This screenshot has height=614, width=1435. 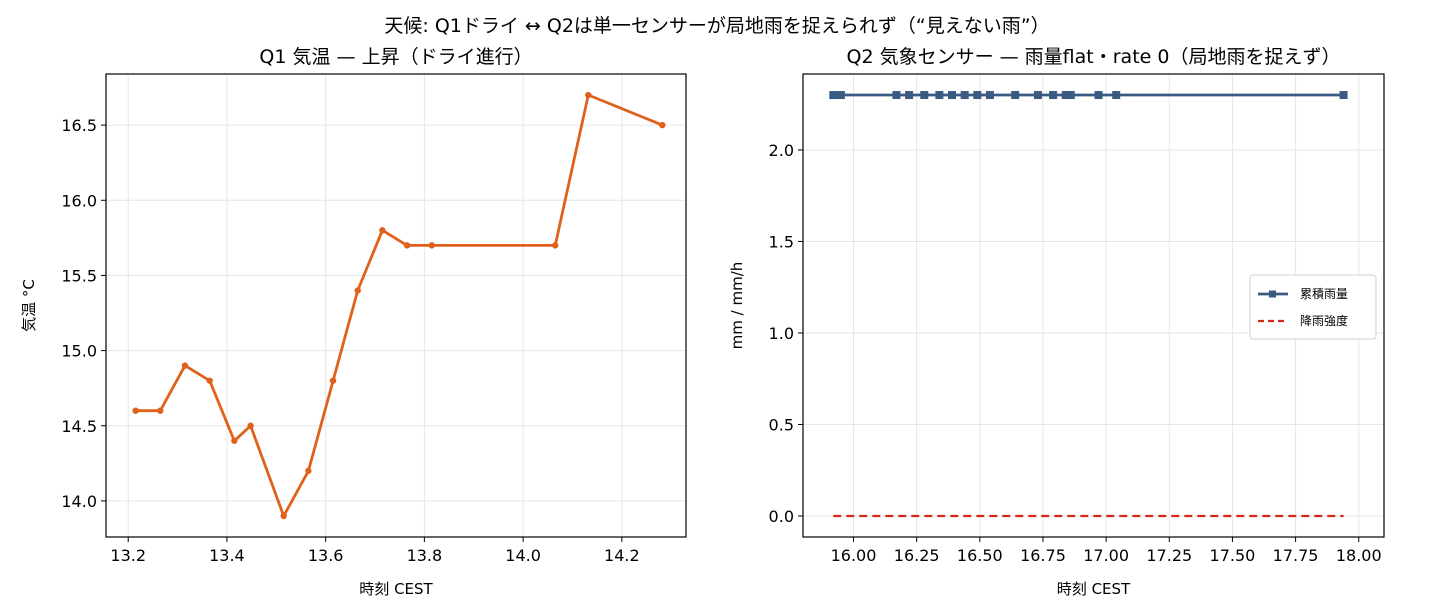 What do you see at coordinates (716, 26) in the screenshot?
I see `figure-suptitle: 天候: Q1ドライ ↔ Q2は単一センサーが局地雨を捉えられず（“見えない雨”）` at bounding box center [716, 26].